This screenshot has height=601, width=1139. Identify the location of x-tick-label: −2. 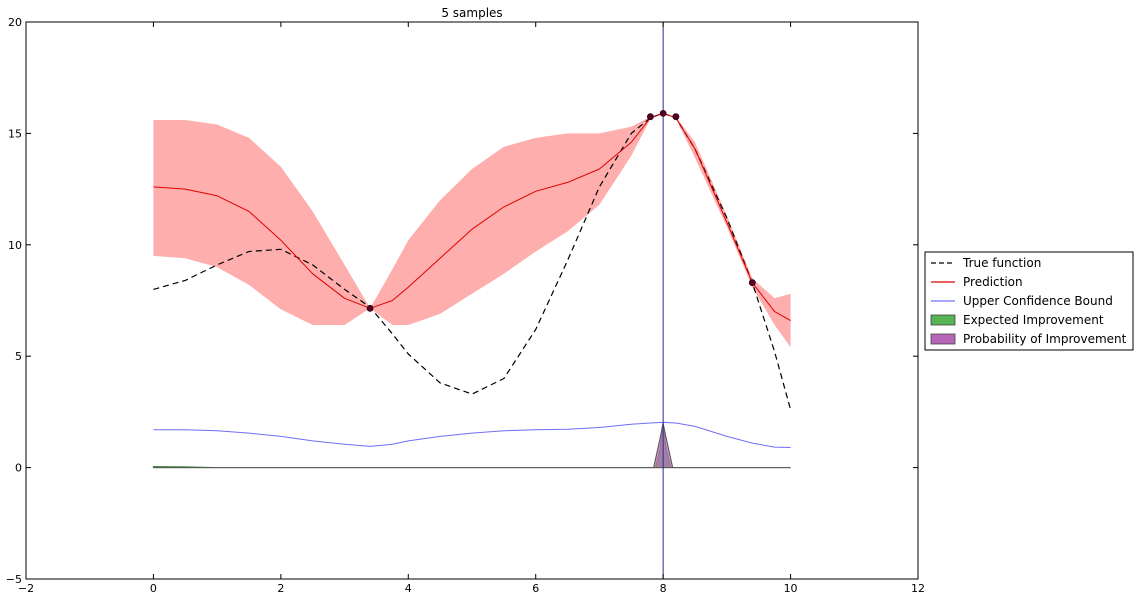
(26, 588).